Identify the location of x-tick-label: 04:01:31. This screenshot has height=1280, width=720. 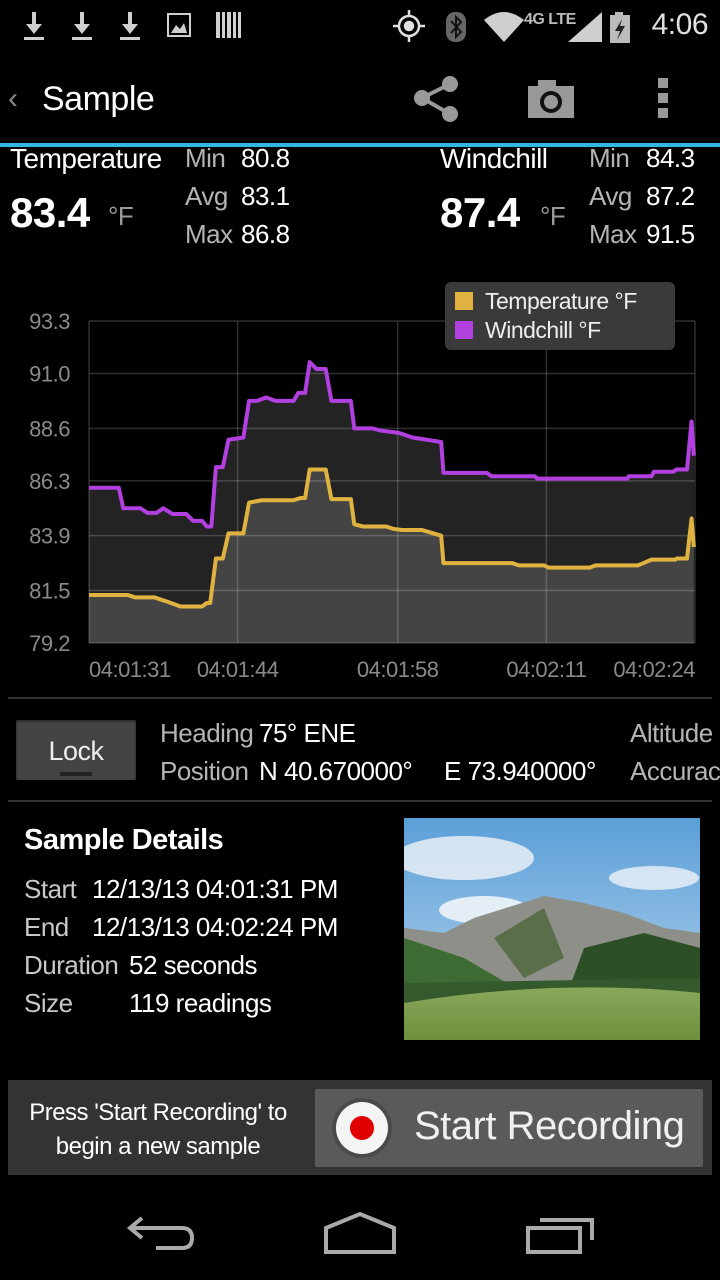
(130, 669).